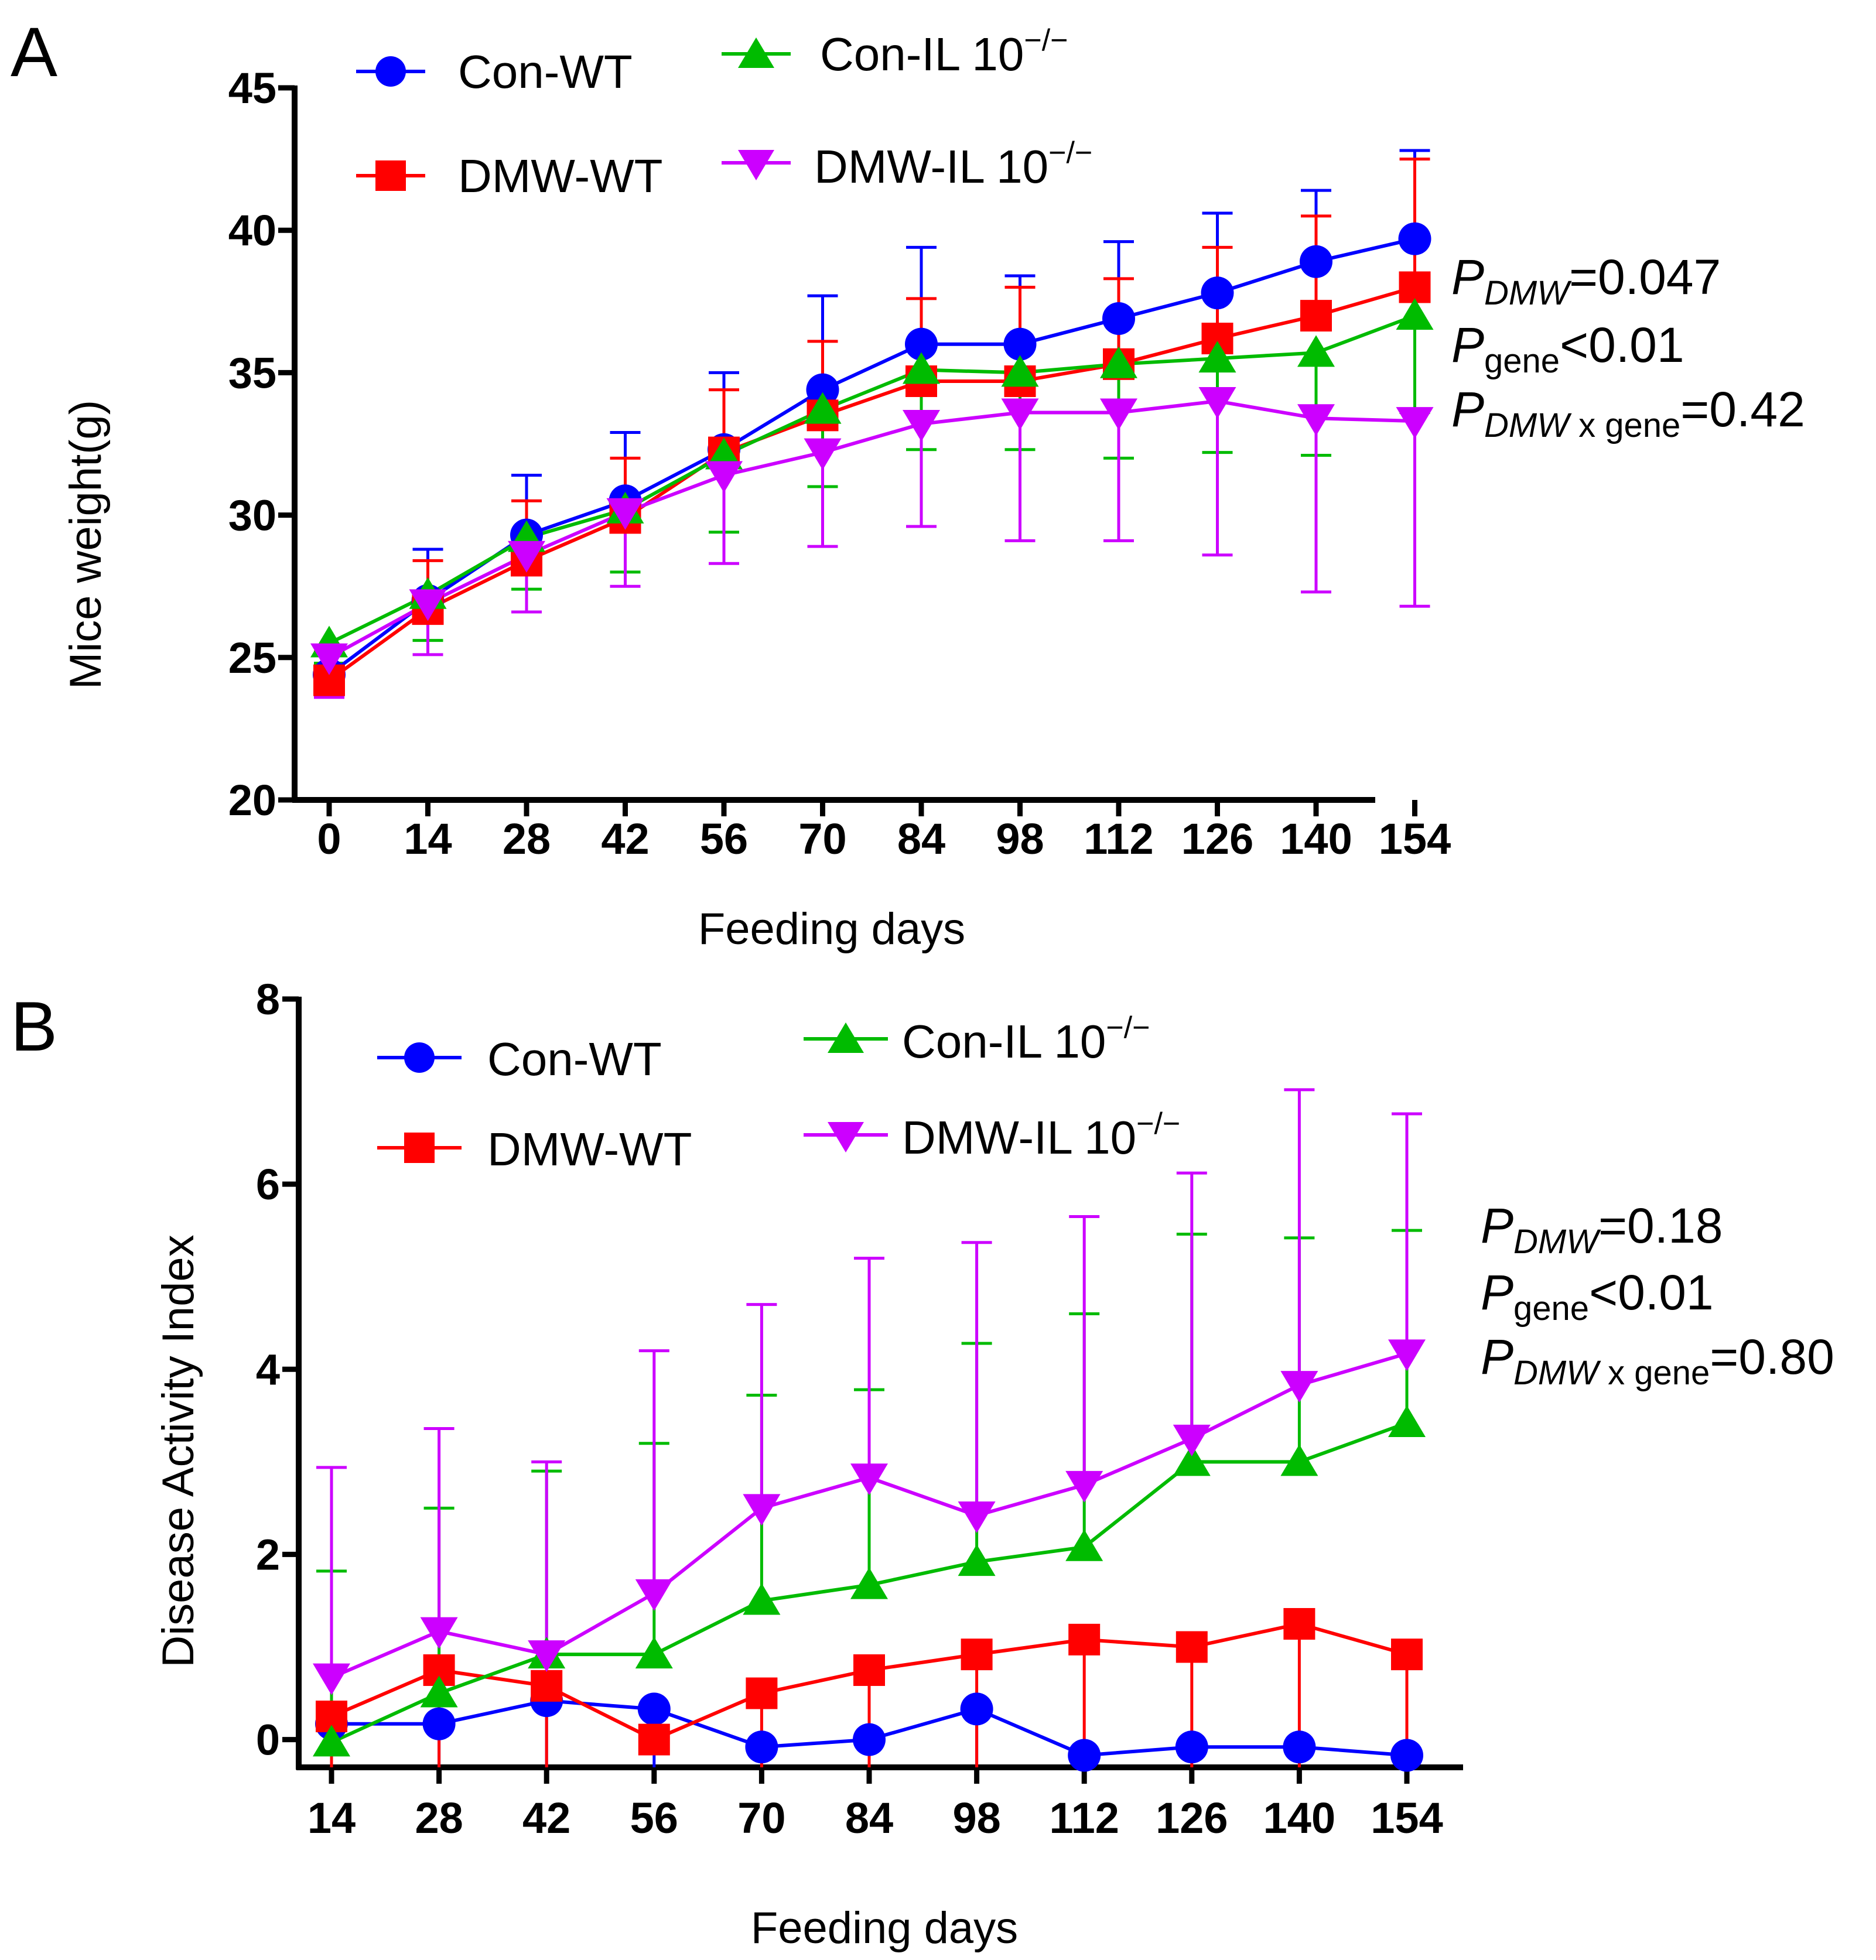  What do you see at coordinates (654, 1818) in the screenshot?
I see `chart-b-x-tick-label: 56` at bounding box center [654, 1818].